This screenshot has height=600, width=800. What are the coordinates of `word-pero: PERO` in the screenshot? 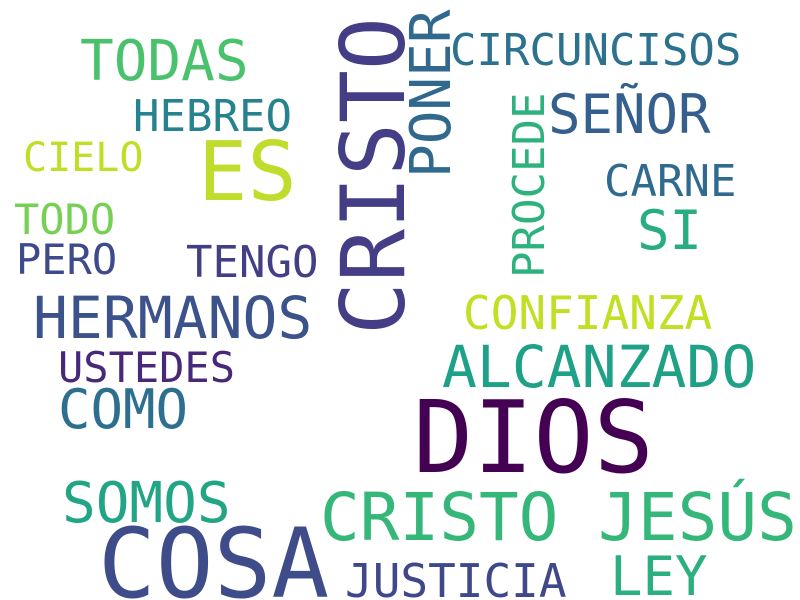 It's located at (67, 259).